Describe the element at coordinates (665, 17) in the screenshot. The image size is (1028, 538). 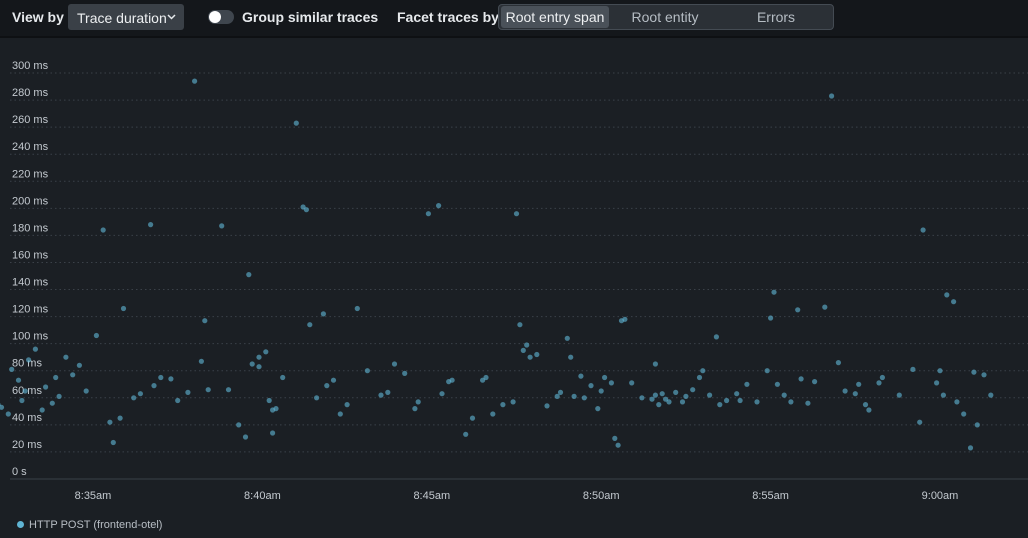
I see `facet-option-root-entity: Root entity` at that location.